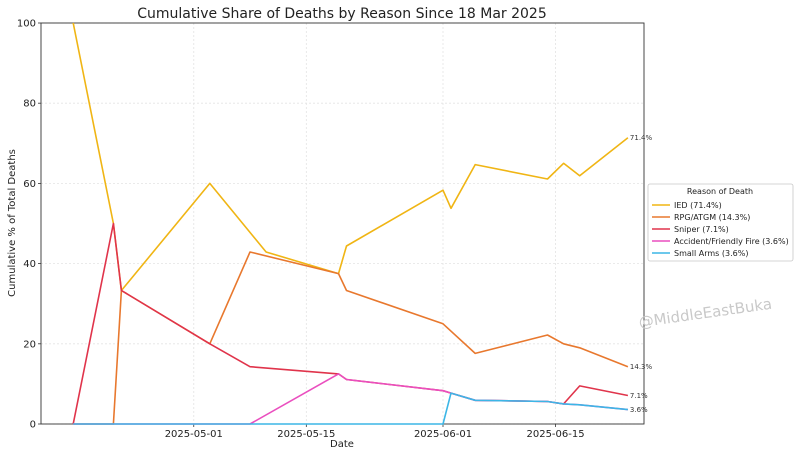  Describe the element at coordinates (641, 138) in the screenshot. I see `end-label: 71.4%` at that location.